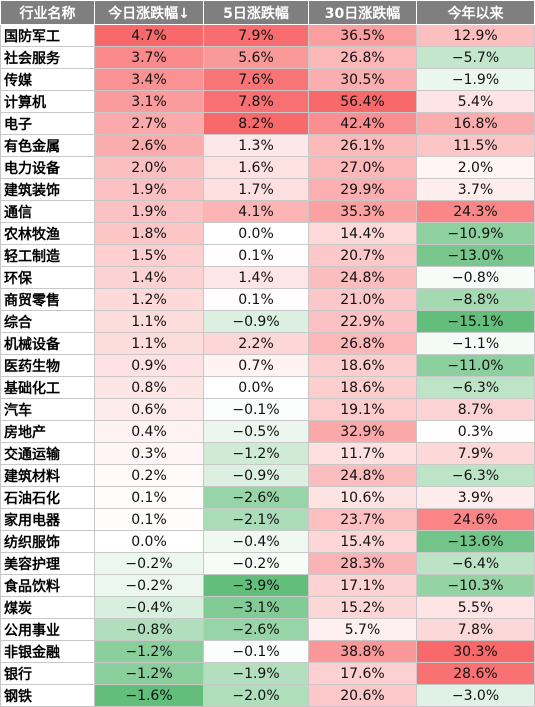  Describe the element at coordinates (267, 519) in the screenshot. I see `table-row: 家用电器 0.1% −2.1% 23.7% 24.6%` at that location.